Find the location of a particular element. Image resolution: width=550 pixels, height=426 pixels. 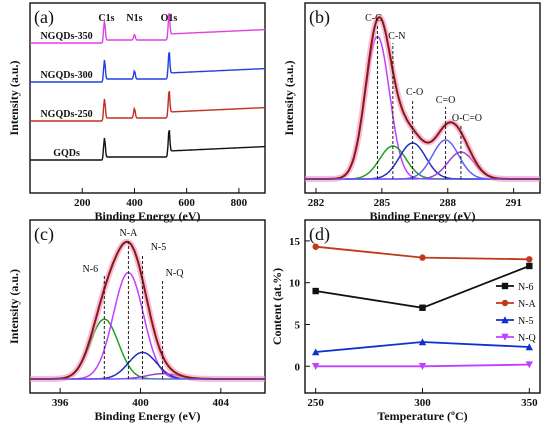

peak-label: C1s is located at coordinates (106, 18).